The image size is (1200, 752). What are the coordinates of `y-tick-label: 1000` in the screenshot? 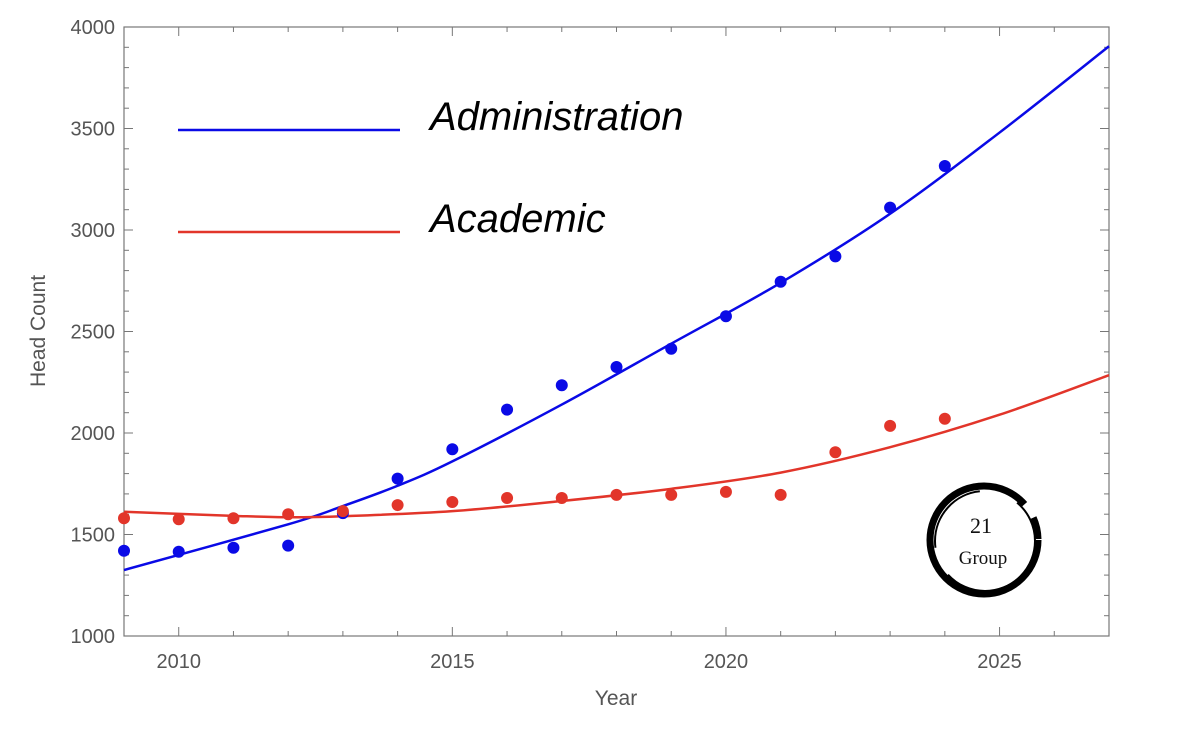 It's located at (93, 637).